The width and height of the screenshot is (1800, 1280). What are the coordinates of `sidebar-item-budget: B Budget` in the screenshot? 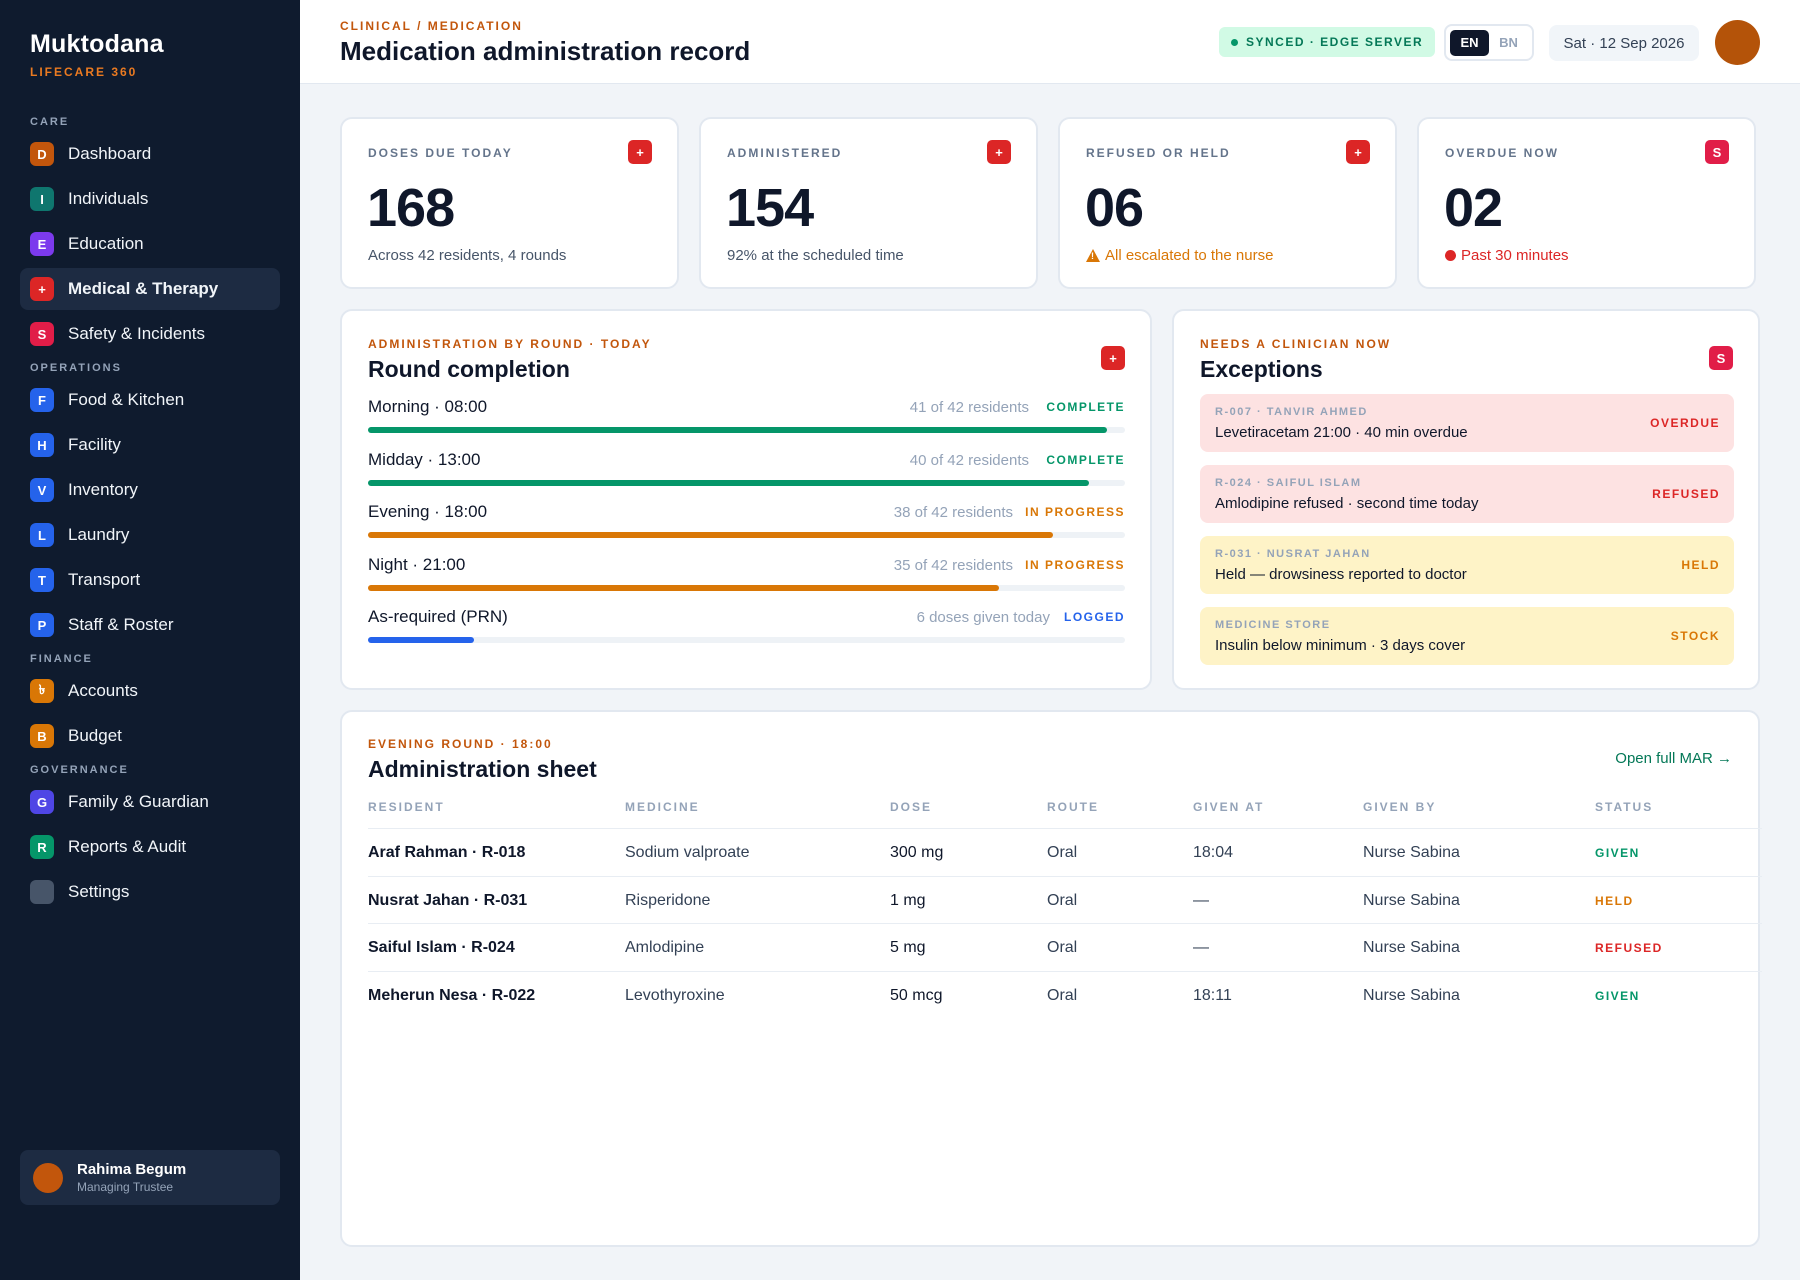 It's located at (150, 736).